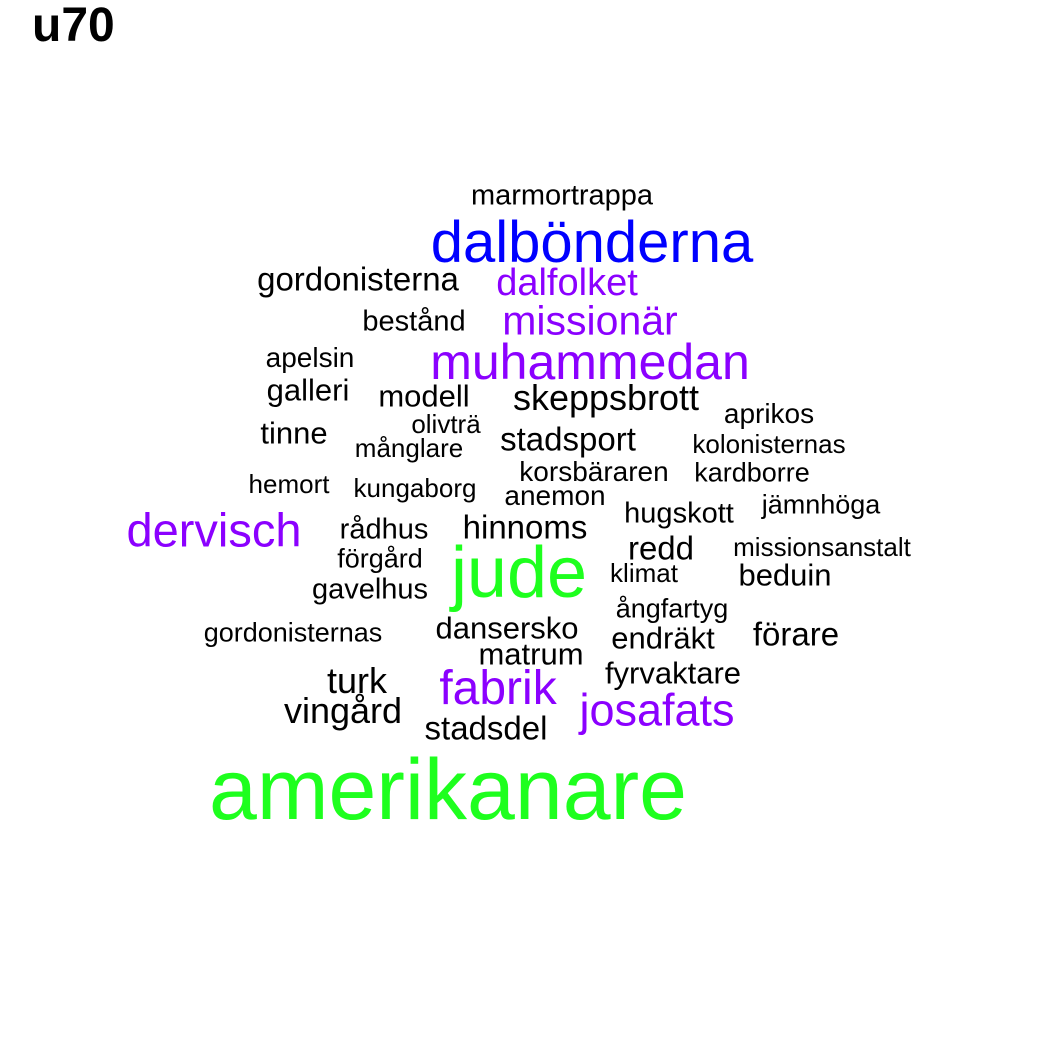 The width and height of the screenshot is (1050, 1050). What do you see at coordinates (661, 548) in the screenshot?
I see `word-redd: redd` at bounding box center [661, 548].